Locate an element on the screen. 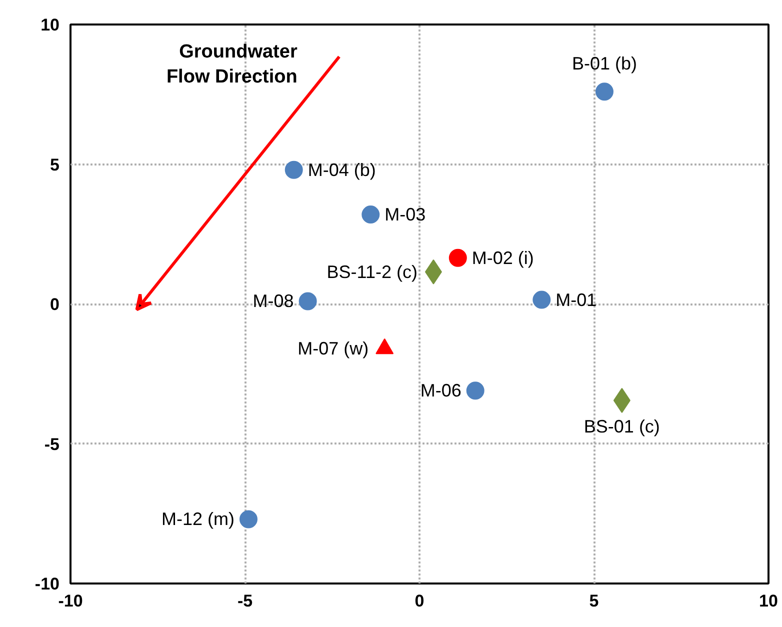 This screenshot has height=627, width=782. data-label: M-04 (b) is located at coordinates (342, 170).